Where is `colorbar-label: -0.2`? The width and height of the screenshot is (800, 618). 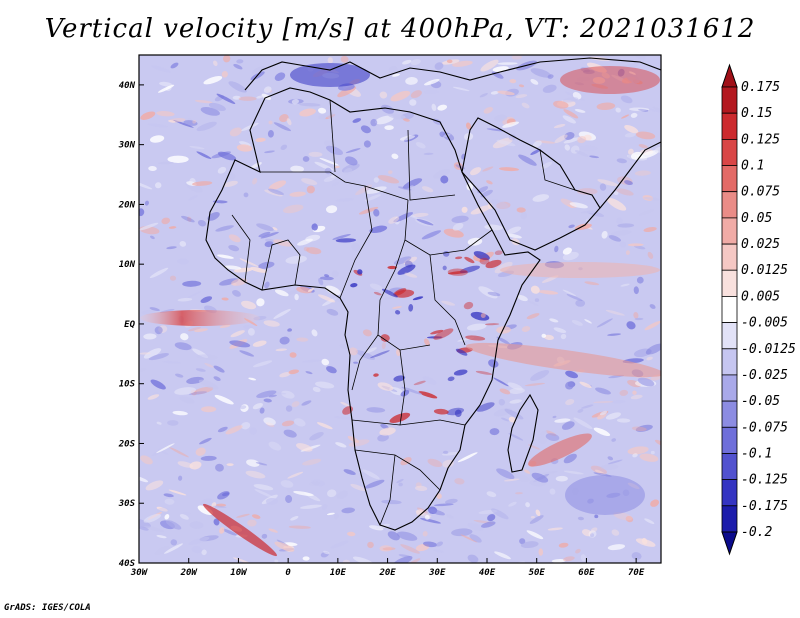
colorbar-label: -0.2 is located at coordinates (756, 532).